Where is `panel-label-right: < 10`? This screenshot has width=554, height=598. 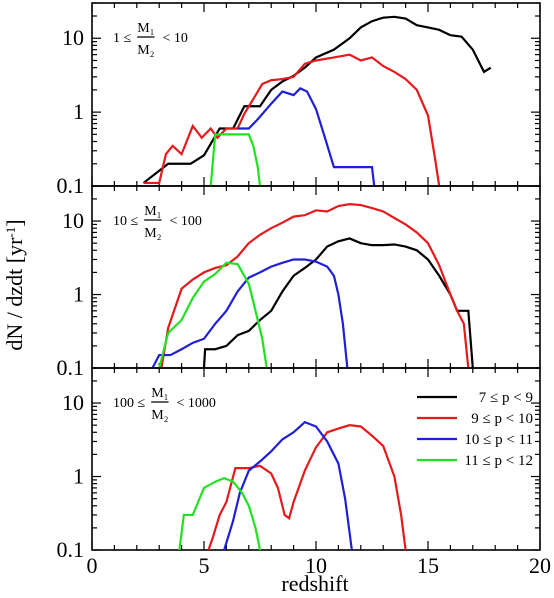 panel-label-right: < 10 is located at coordinates (175, 38).